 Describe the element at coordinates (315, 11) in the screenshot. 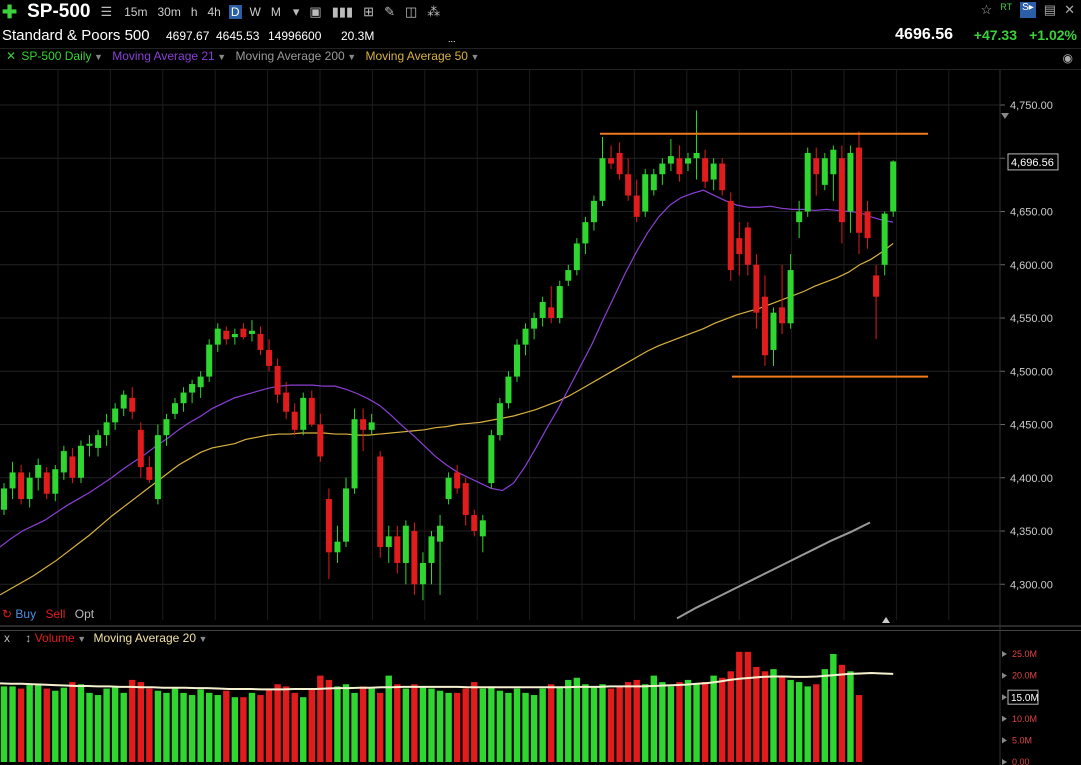

I see `template-icon: ▣` at that location.